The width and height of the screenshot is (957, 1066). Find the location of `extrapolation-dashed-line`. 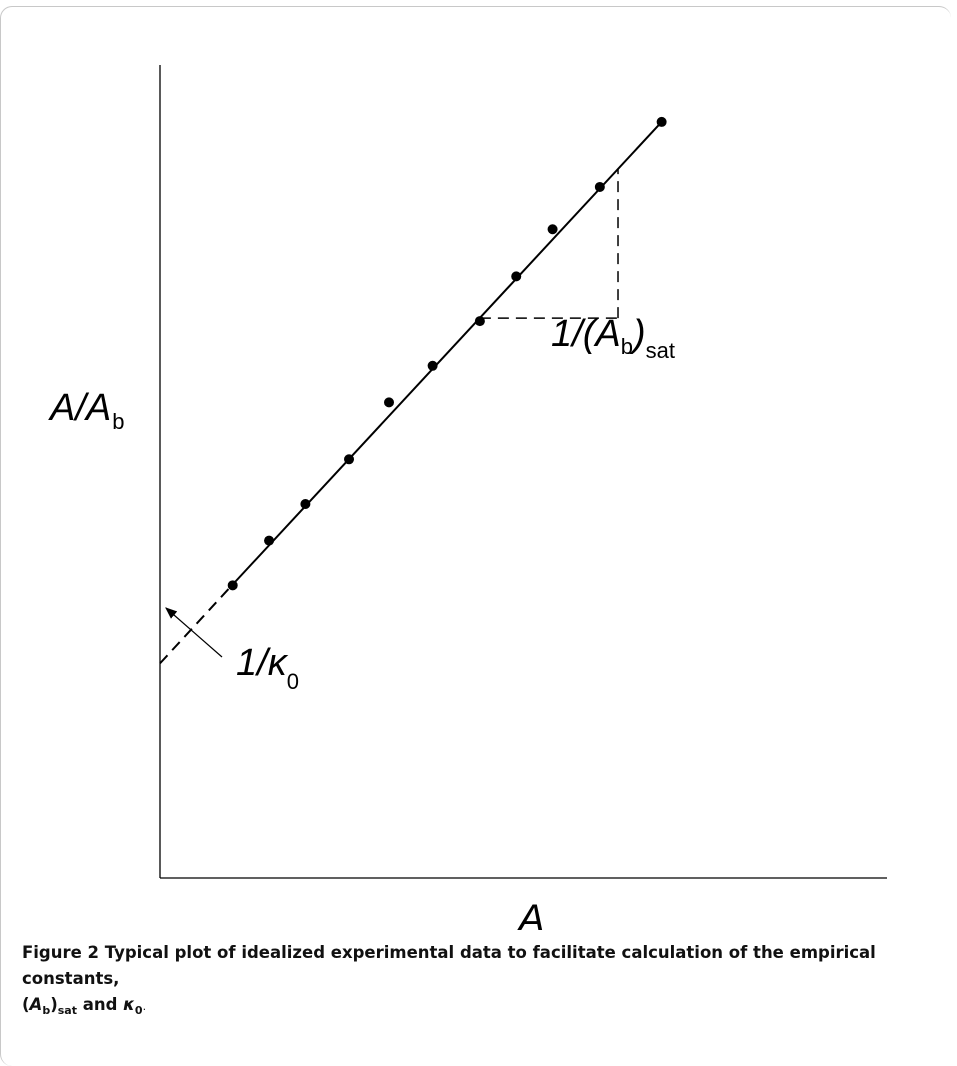

extrapolation-dashed-line is located at coordinates (196, 624).